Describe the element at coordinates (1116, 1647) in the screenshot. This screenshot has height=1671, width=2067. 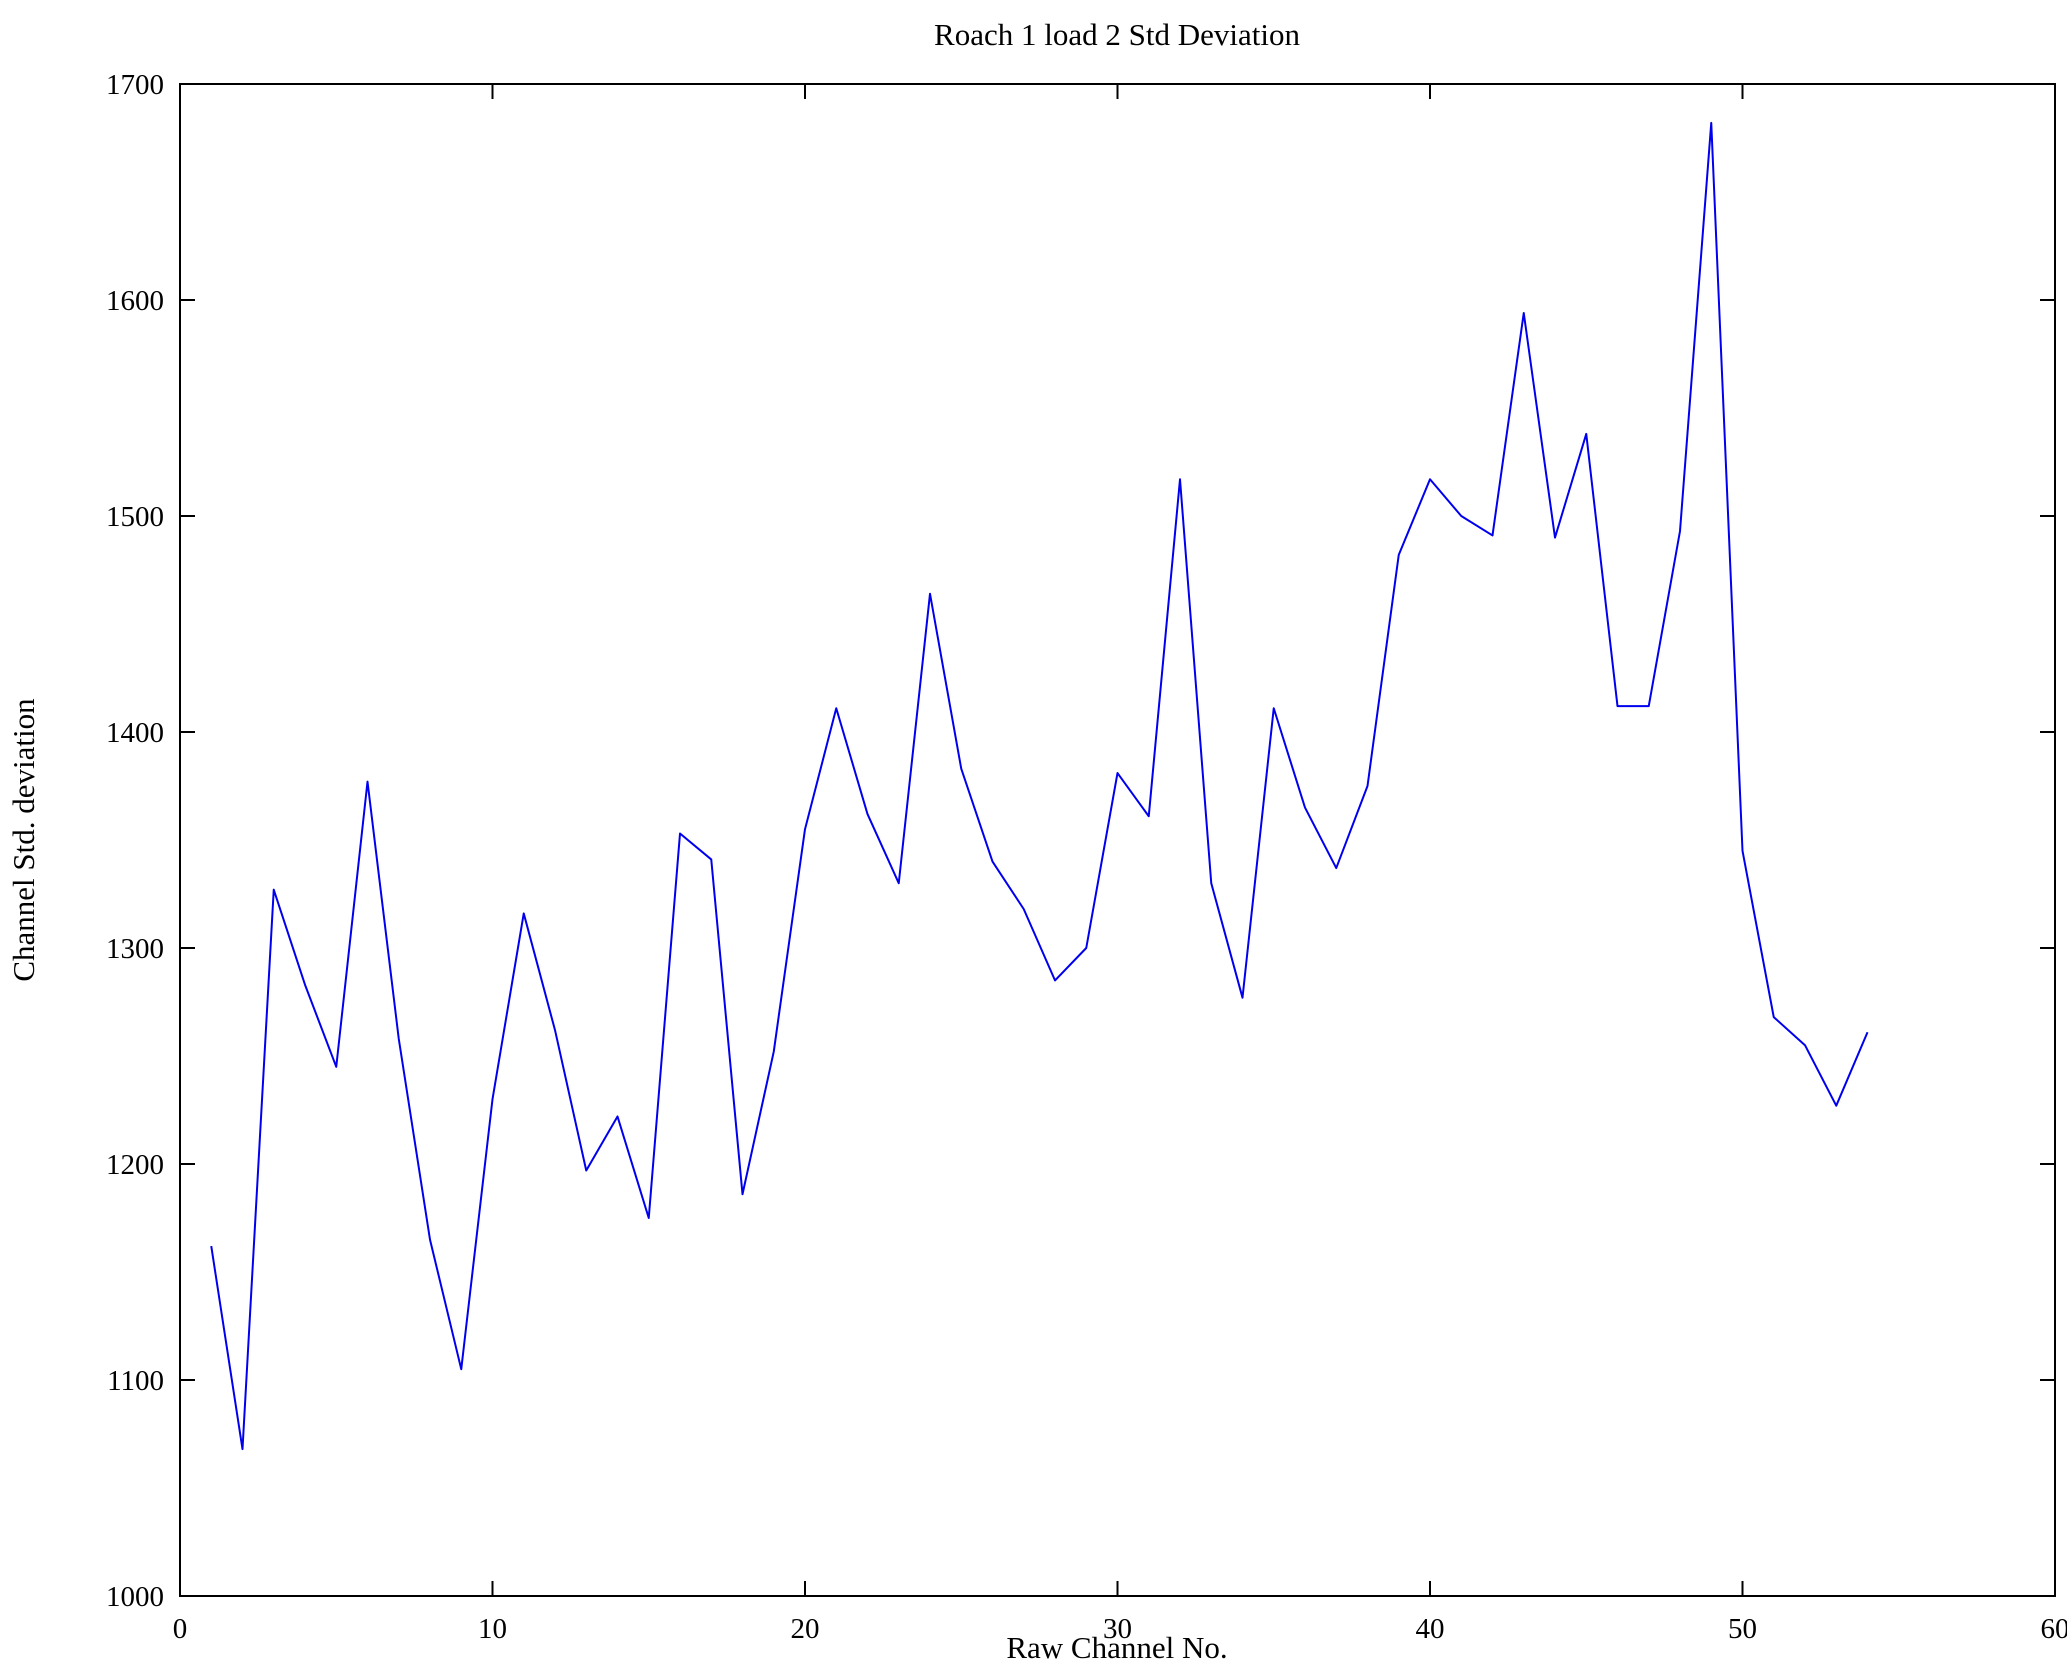
I see `x-axis-label: Raw Channel No.` at that location.